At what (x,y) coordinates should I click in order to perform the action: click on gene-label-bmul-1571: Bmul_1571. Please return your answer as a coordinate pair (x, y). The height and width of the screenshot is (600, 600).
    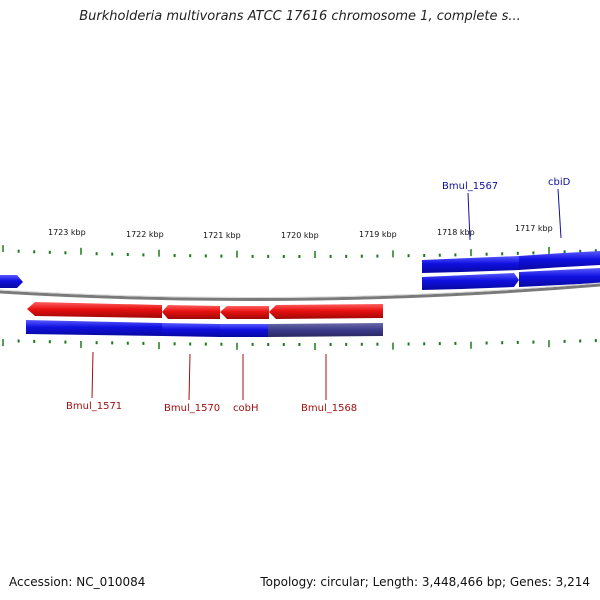
    Looking at the image, I should click on (94, 406).